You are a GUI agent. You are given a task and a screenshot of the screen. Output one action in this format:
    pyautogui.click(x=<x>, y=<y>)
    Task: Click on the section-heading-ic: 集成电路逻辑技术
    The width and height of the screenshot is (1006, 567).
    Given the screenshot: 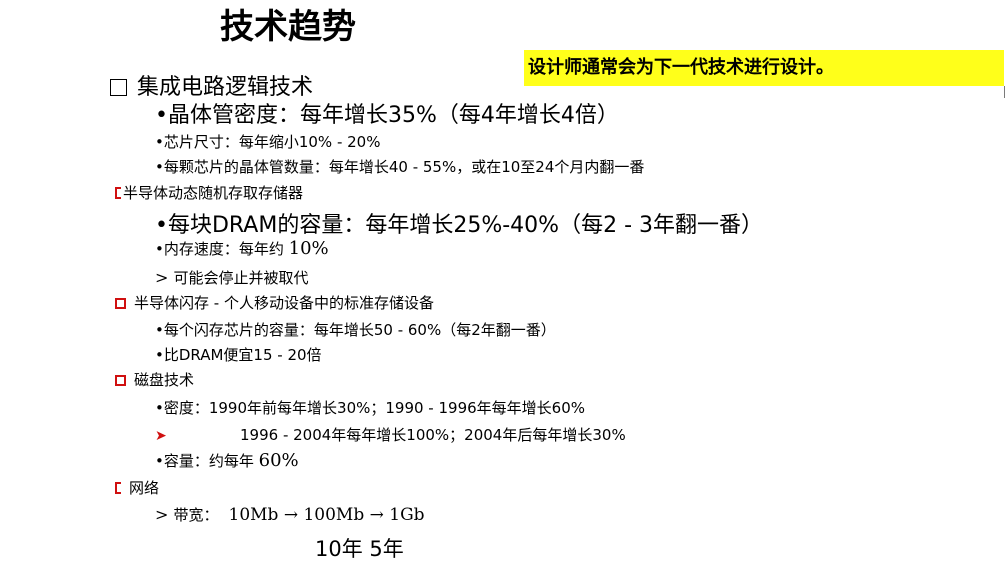 What is the action you would take?
    pyautogui.click(x=211, y=88)
    